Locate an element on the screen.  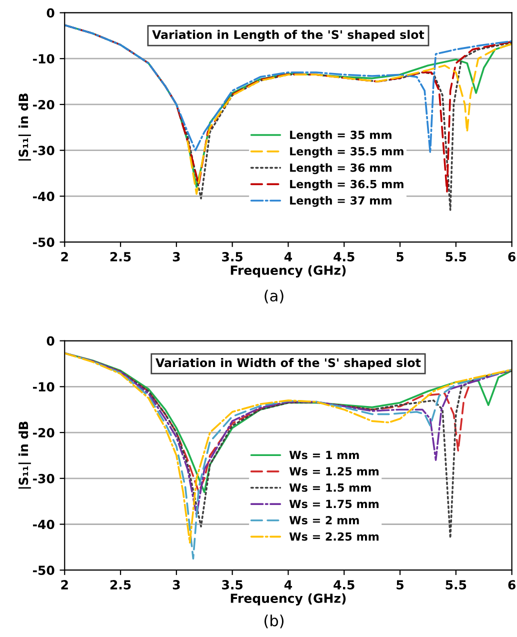
legend-label: Ws = 1 mm is located at coordinates (324, 455).